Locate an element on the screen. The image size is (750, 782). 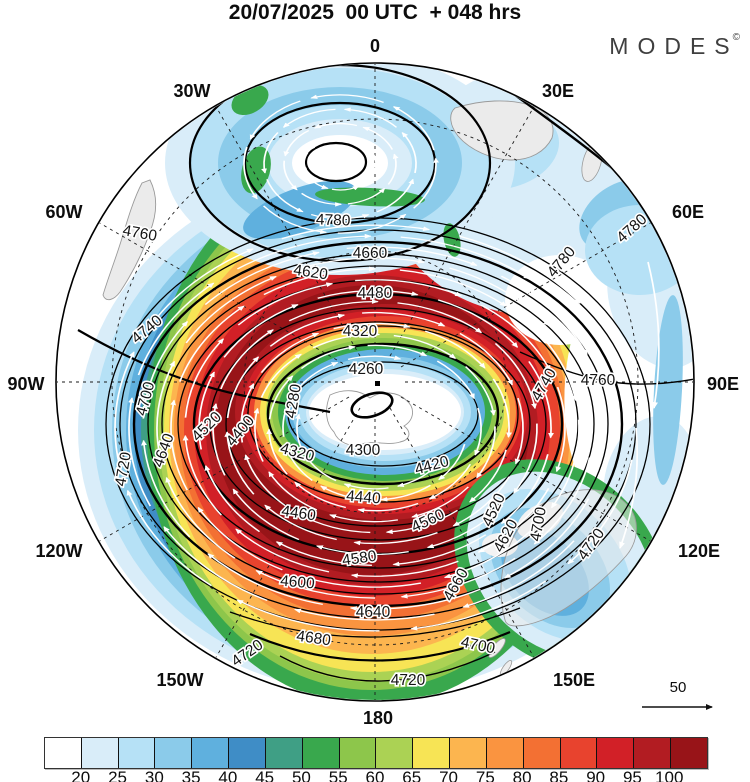
colorbar-tick: 30 is located at coordinates (154, 775).